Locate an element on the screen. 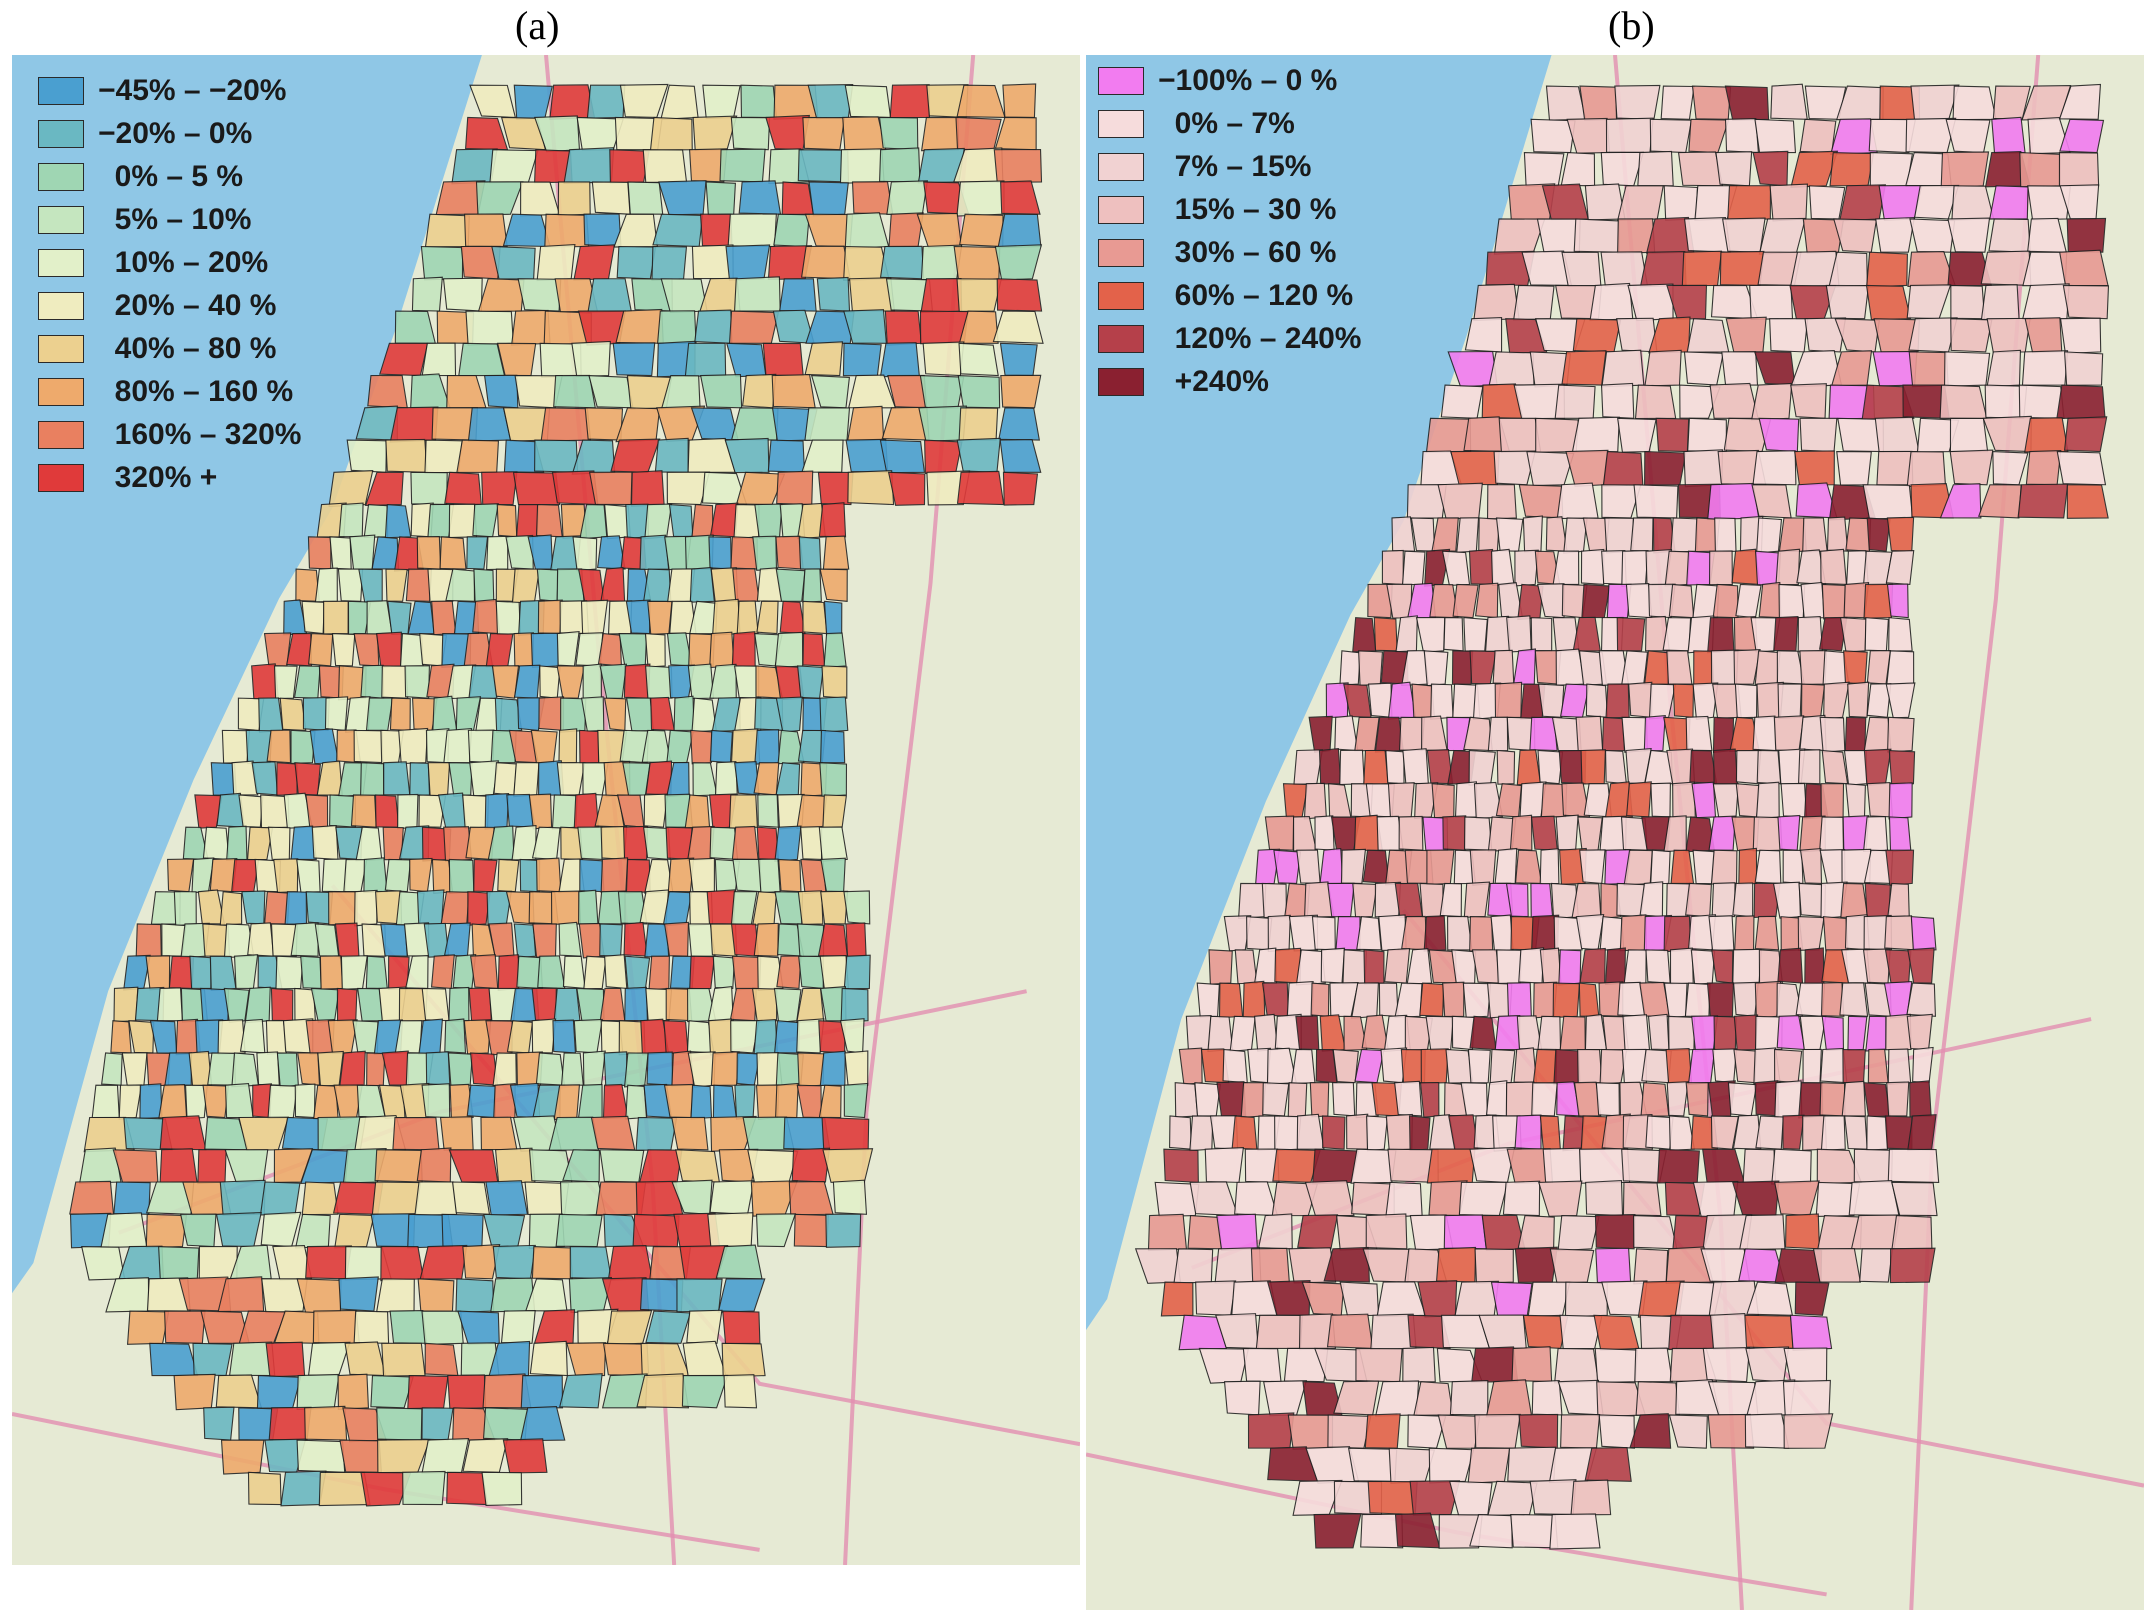  legend-label: 7% – 15% is located at coordinates (1235, 166).